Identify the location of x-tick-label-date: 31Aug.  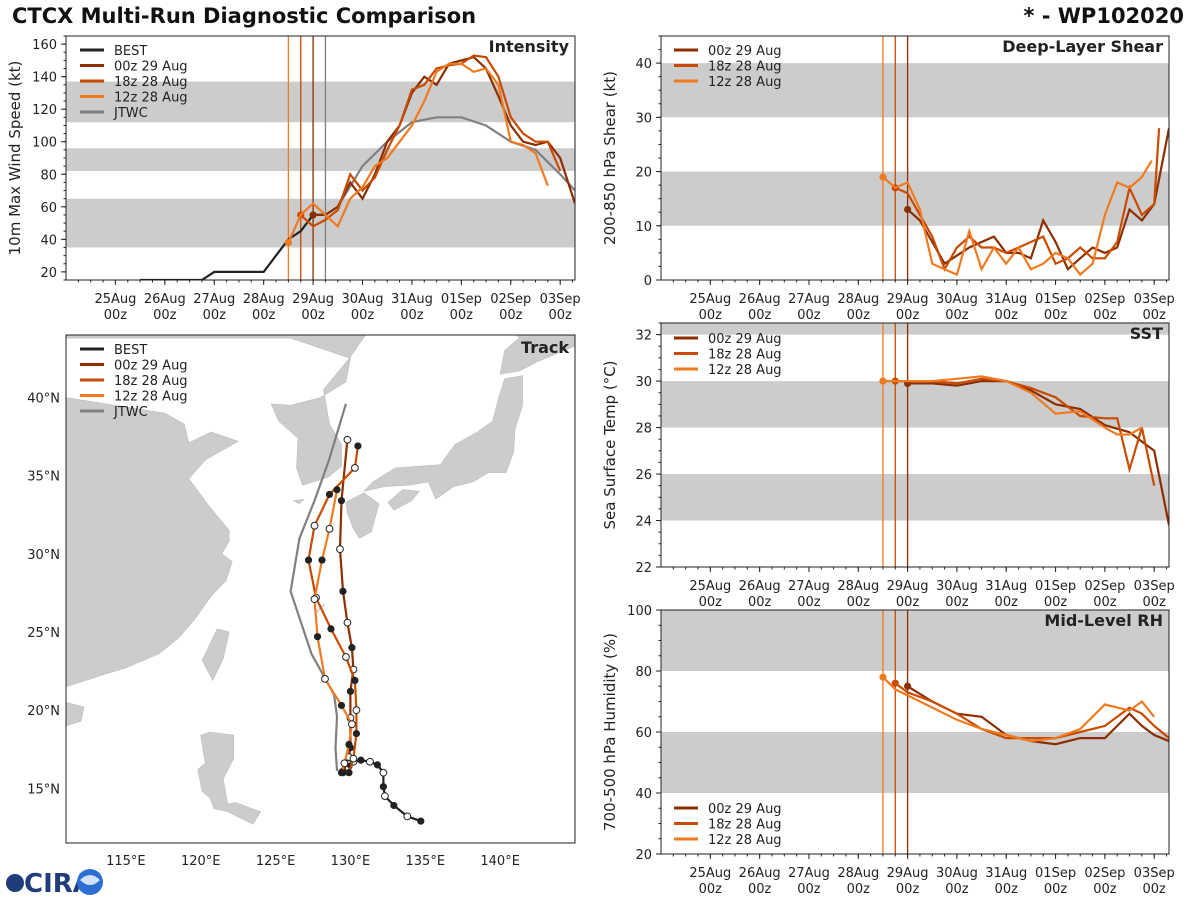
(1006, 299).